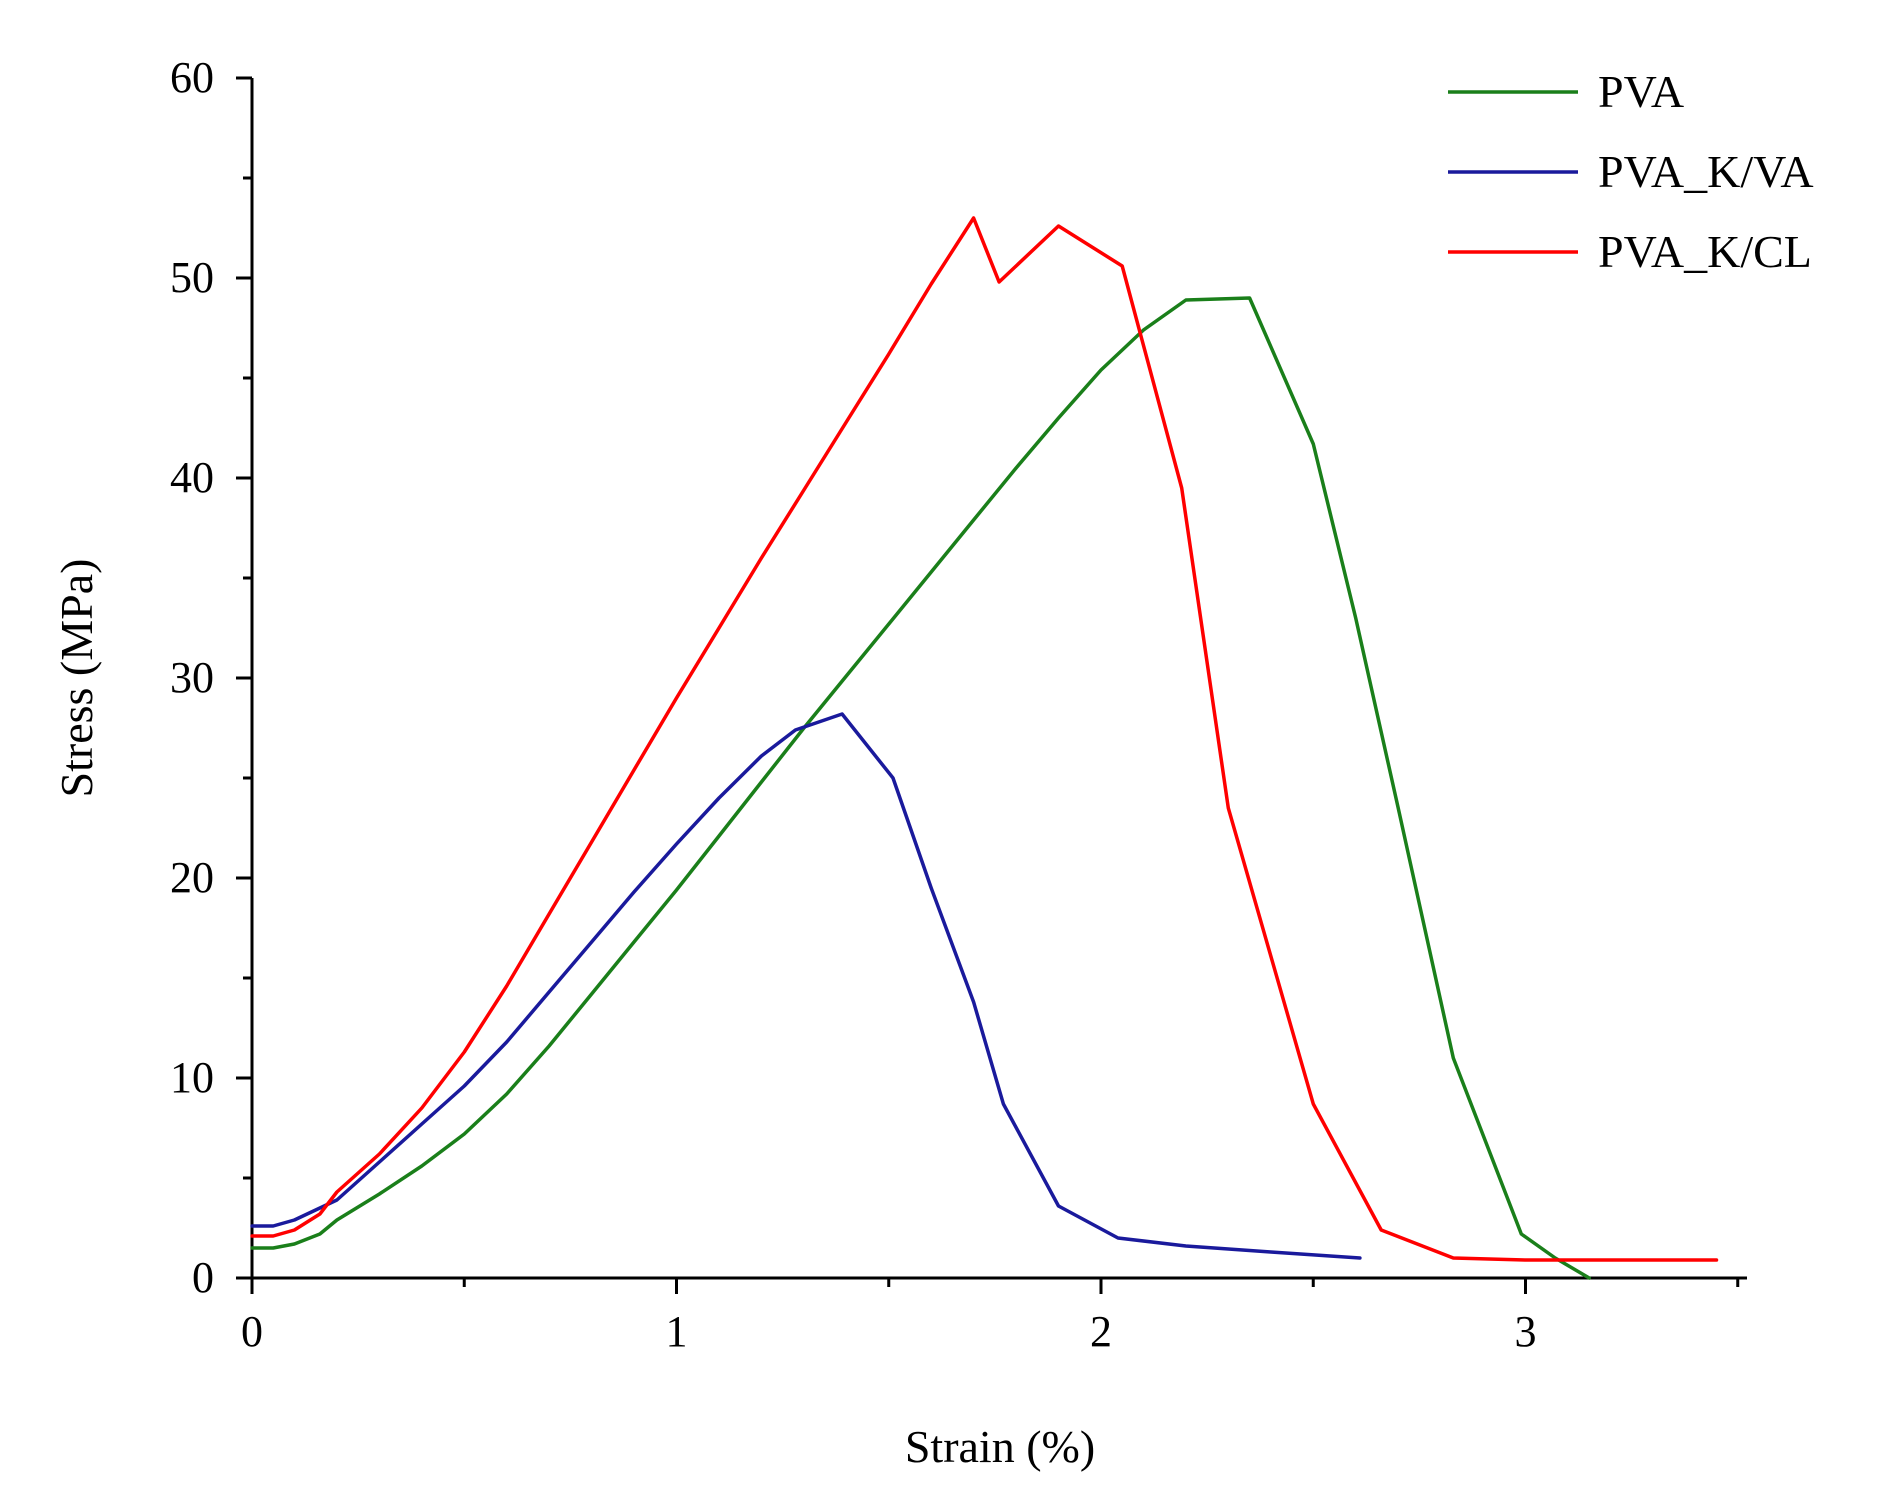 The width and height of the screenshot is (1890, 1510). Describe the element at coordinates (192, 477) in the screenshot. I see `y-tick-label: 40` at that location.